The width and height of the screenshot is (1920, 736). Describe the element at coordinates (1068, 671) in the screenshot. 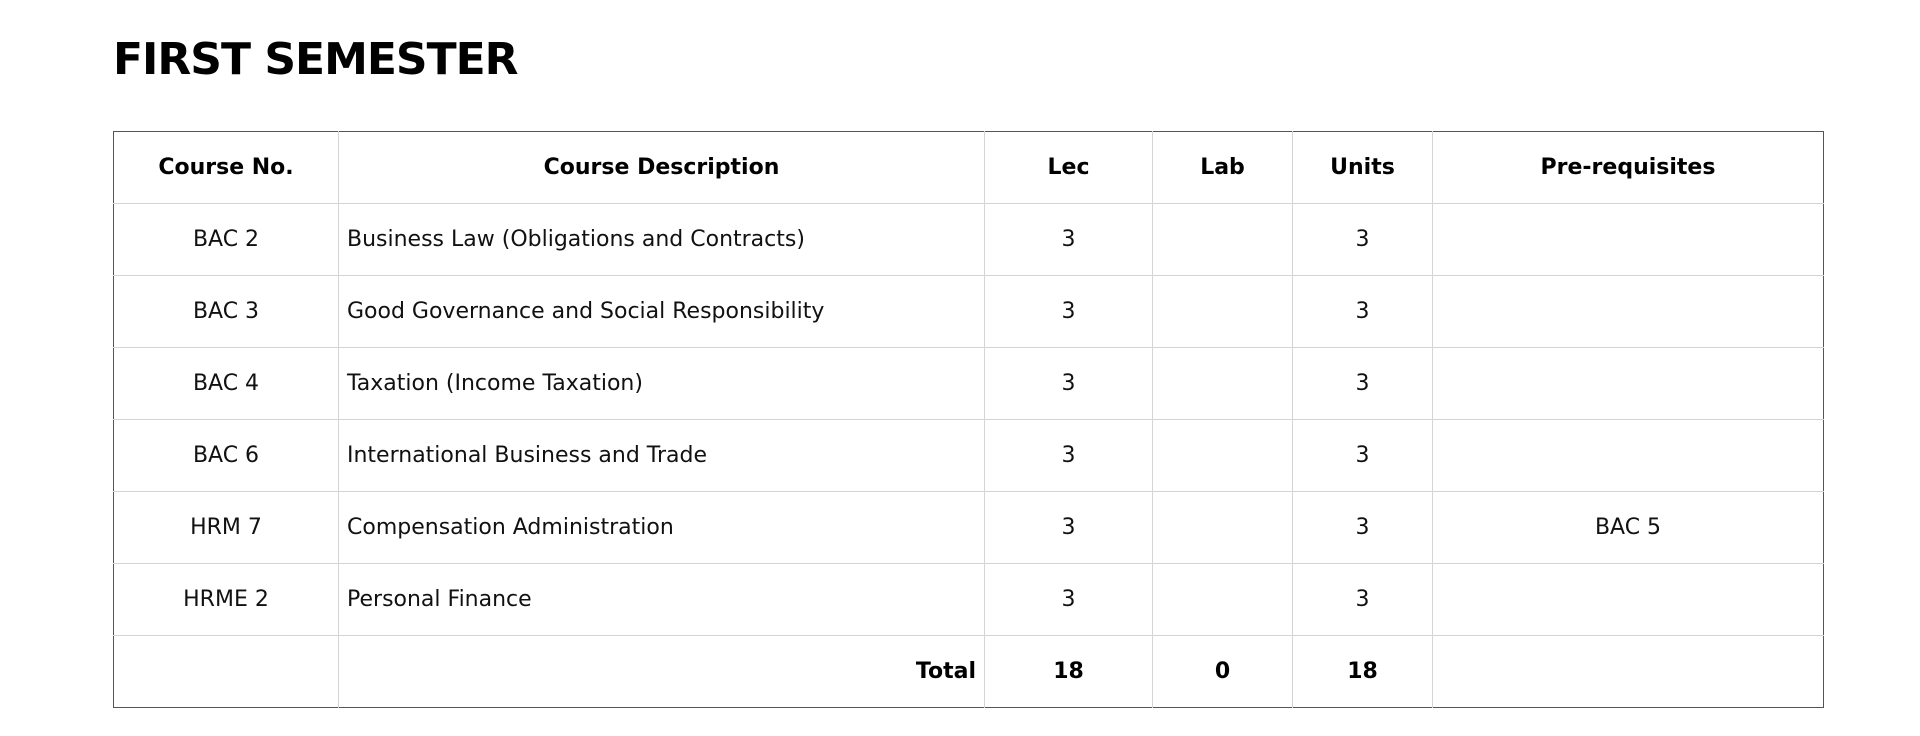

I see `total-lec: 18` at that location.